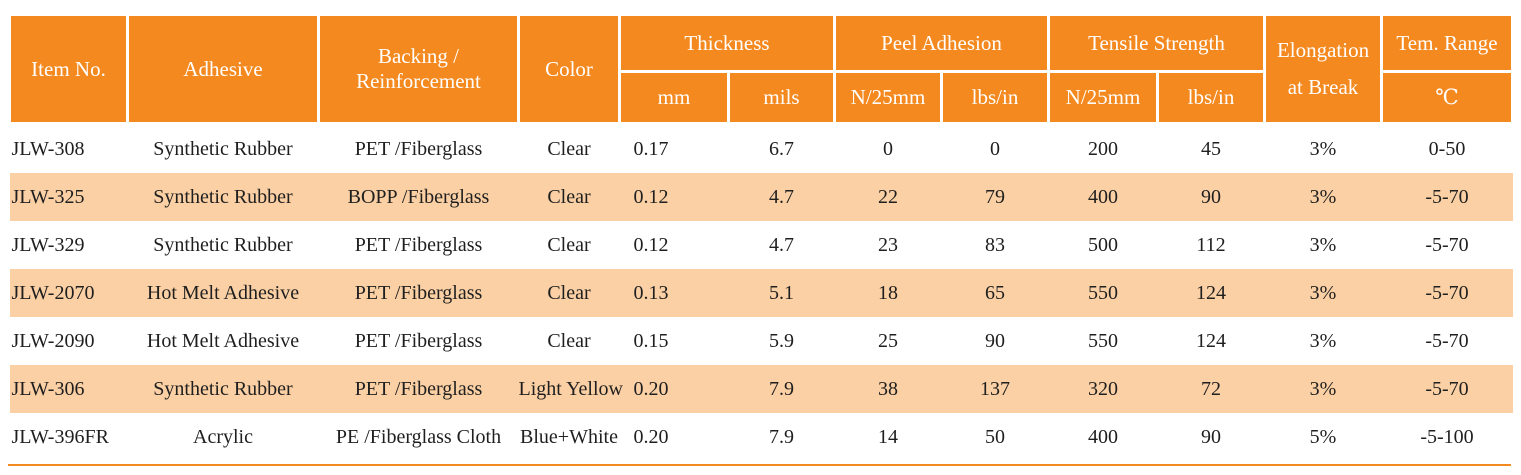 This screenshot has width=1521, height=475. I want to click on cell-backing: PE /Fiberglass Cloth, so click(418, 436).